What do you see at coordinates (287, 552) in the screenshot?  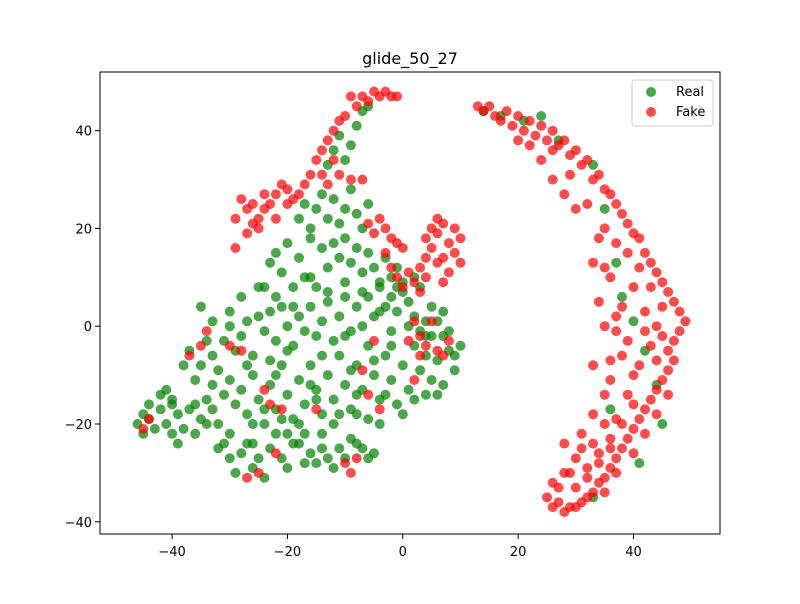 I see `x-tick-label-1: −20` at bounding box center [287, 552].